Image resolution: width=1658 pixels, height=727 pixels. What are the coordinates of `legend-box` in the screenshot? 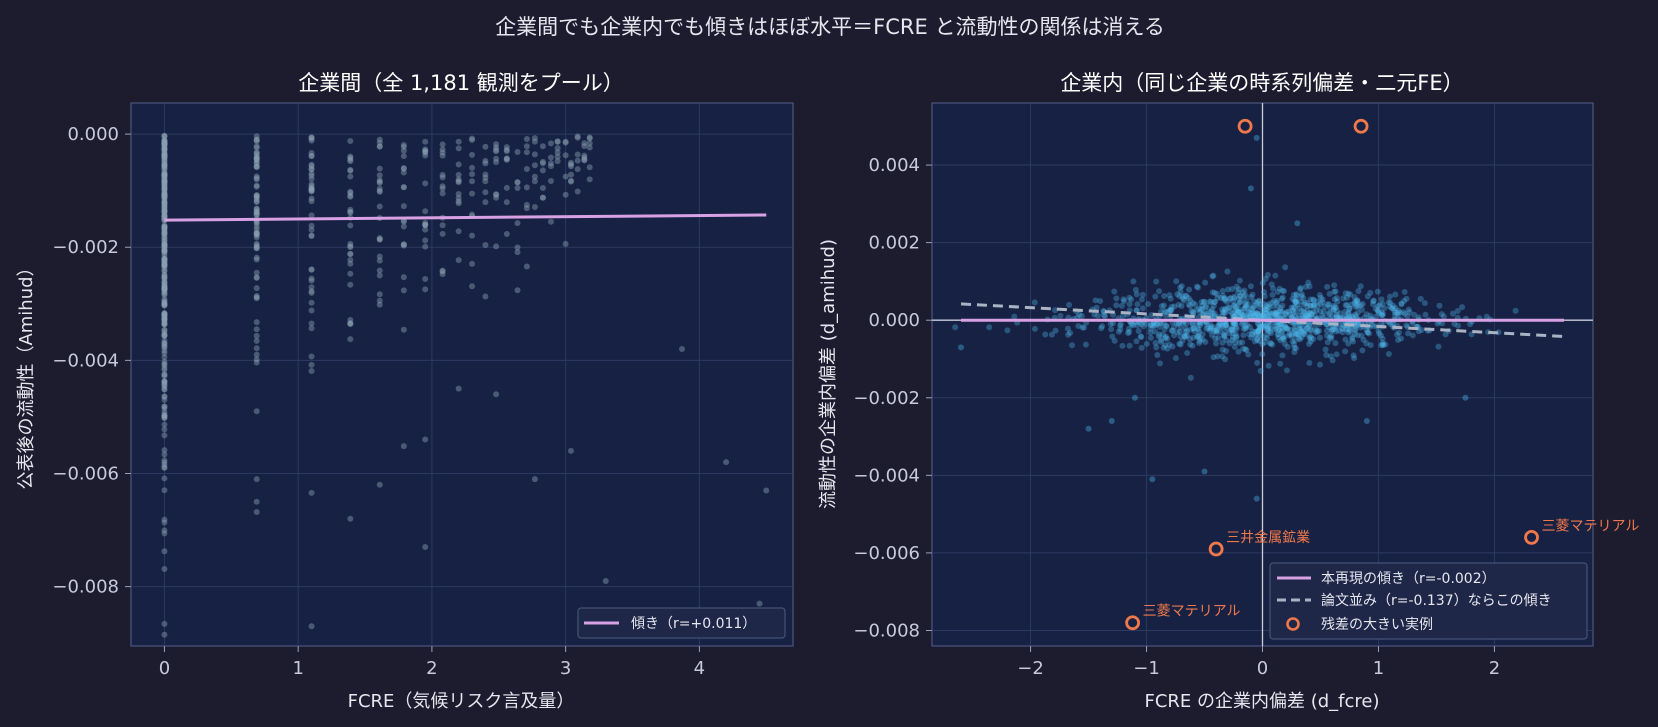 It's located at (1428, 601).